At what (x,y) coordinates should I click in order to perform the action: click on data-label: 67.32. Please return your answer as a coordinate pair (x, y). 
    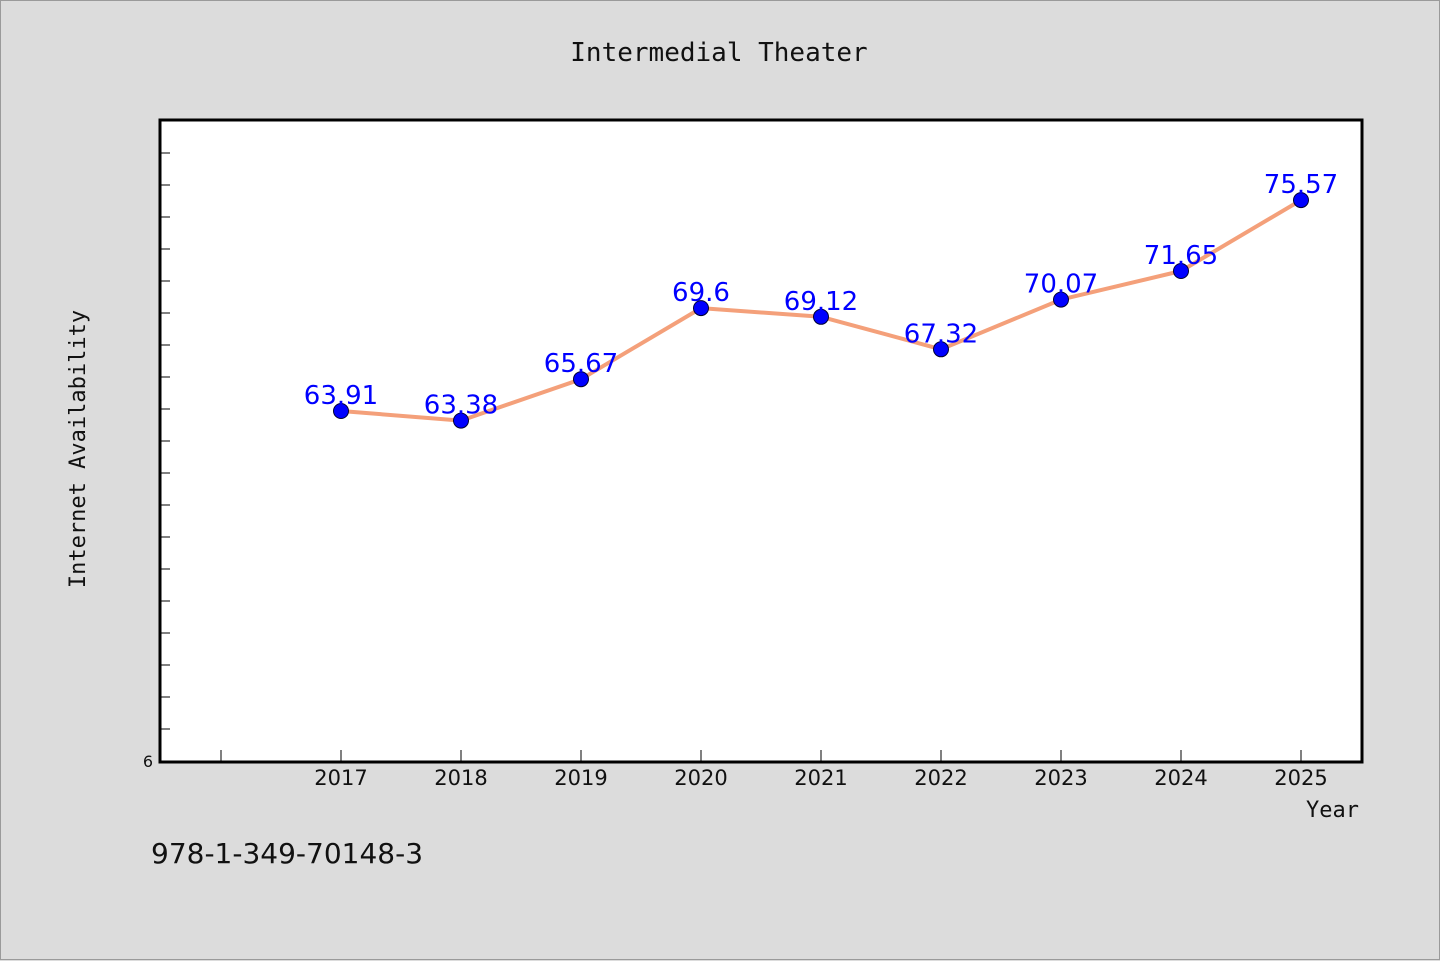
    Looking at the image, I should click on (941, 334).